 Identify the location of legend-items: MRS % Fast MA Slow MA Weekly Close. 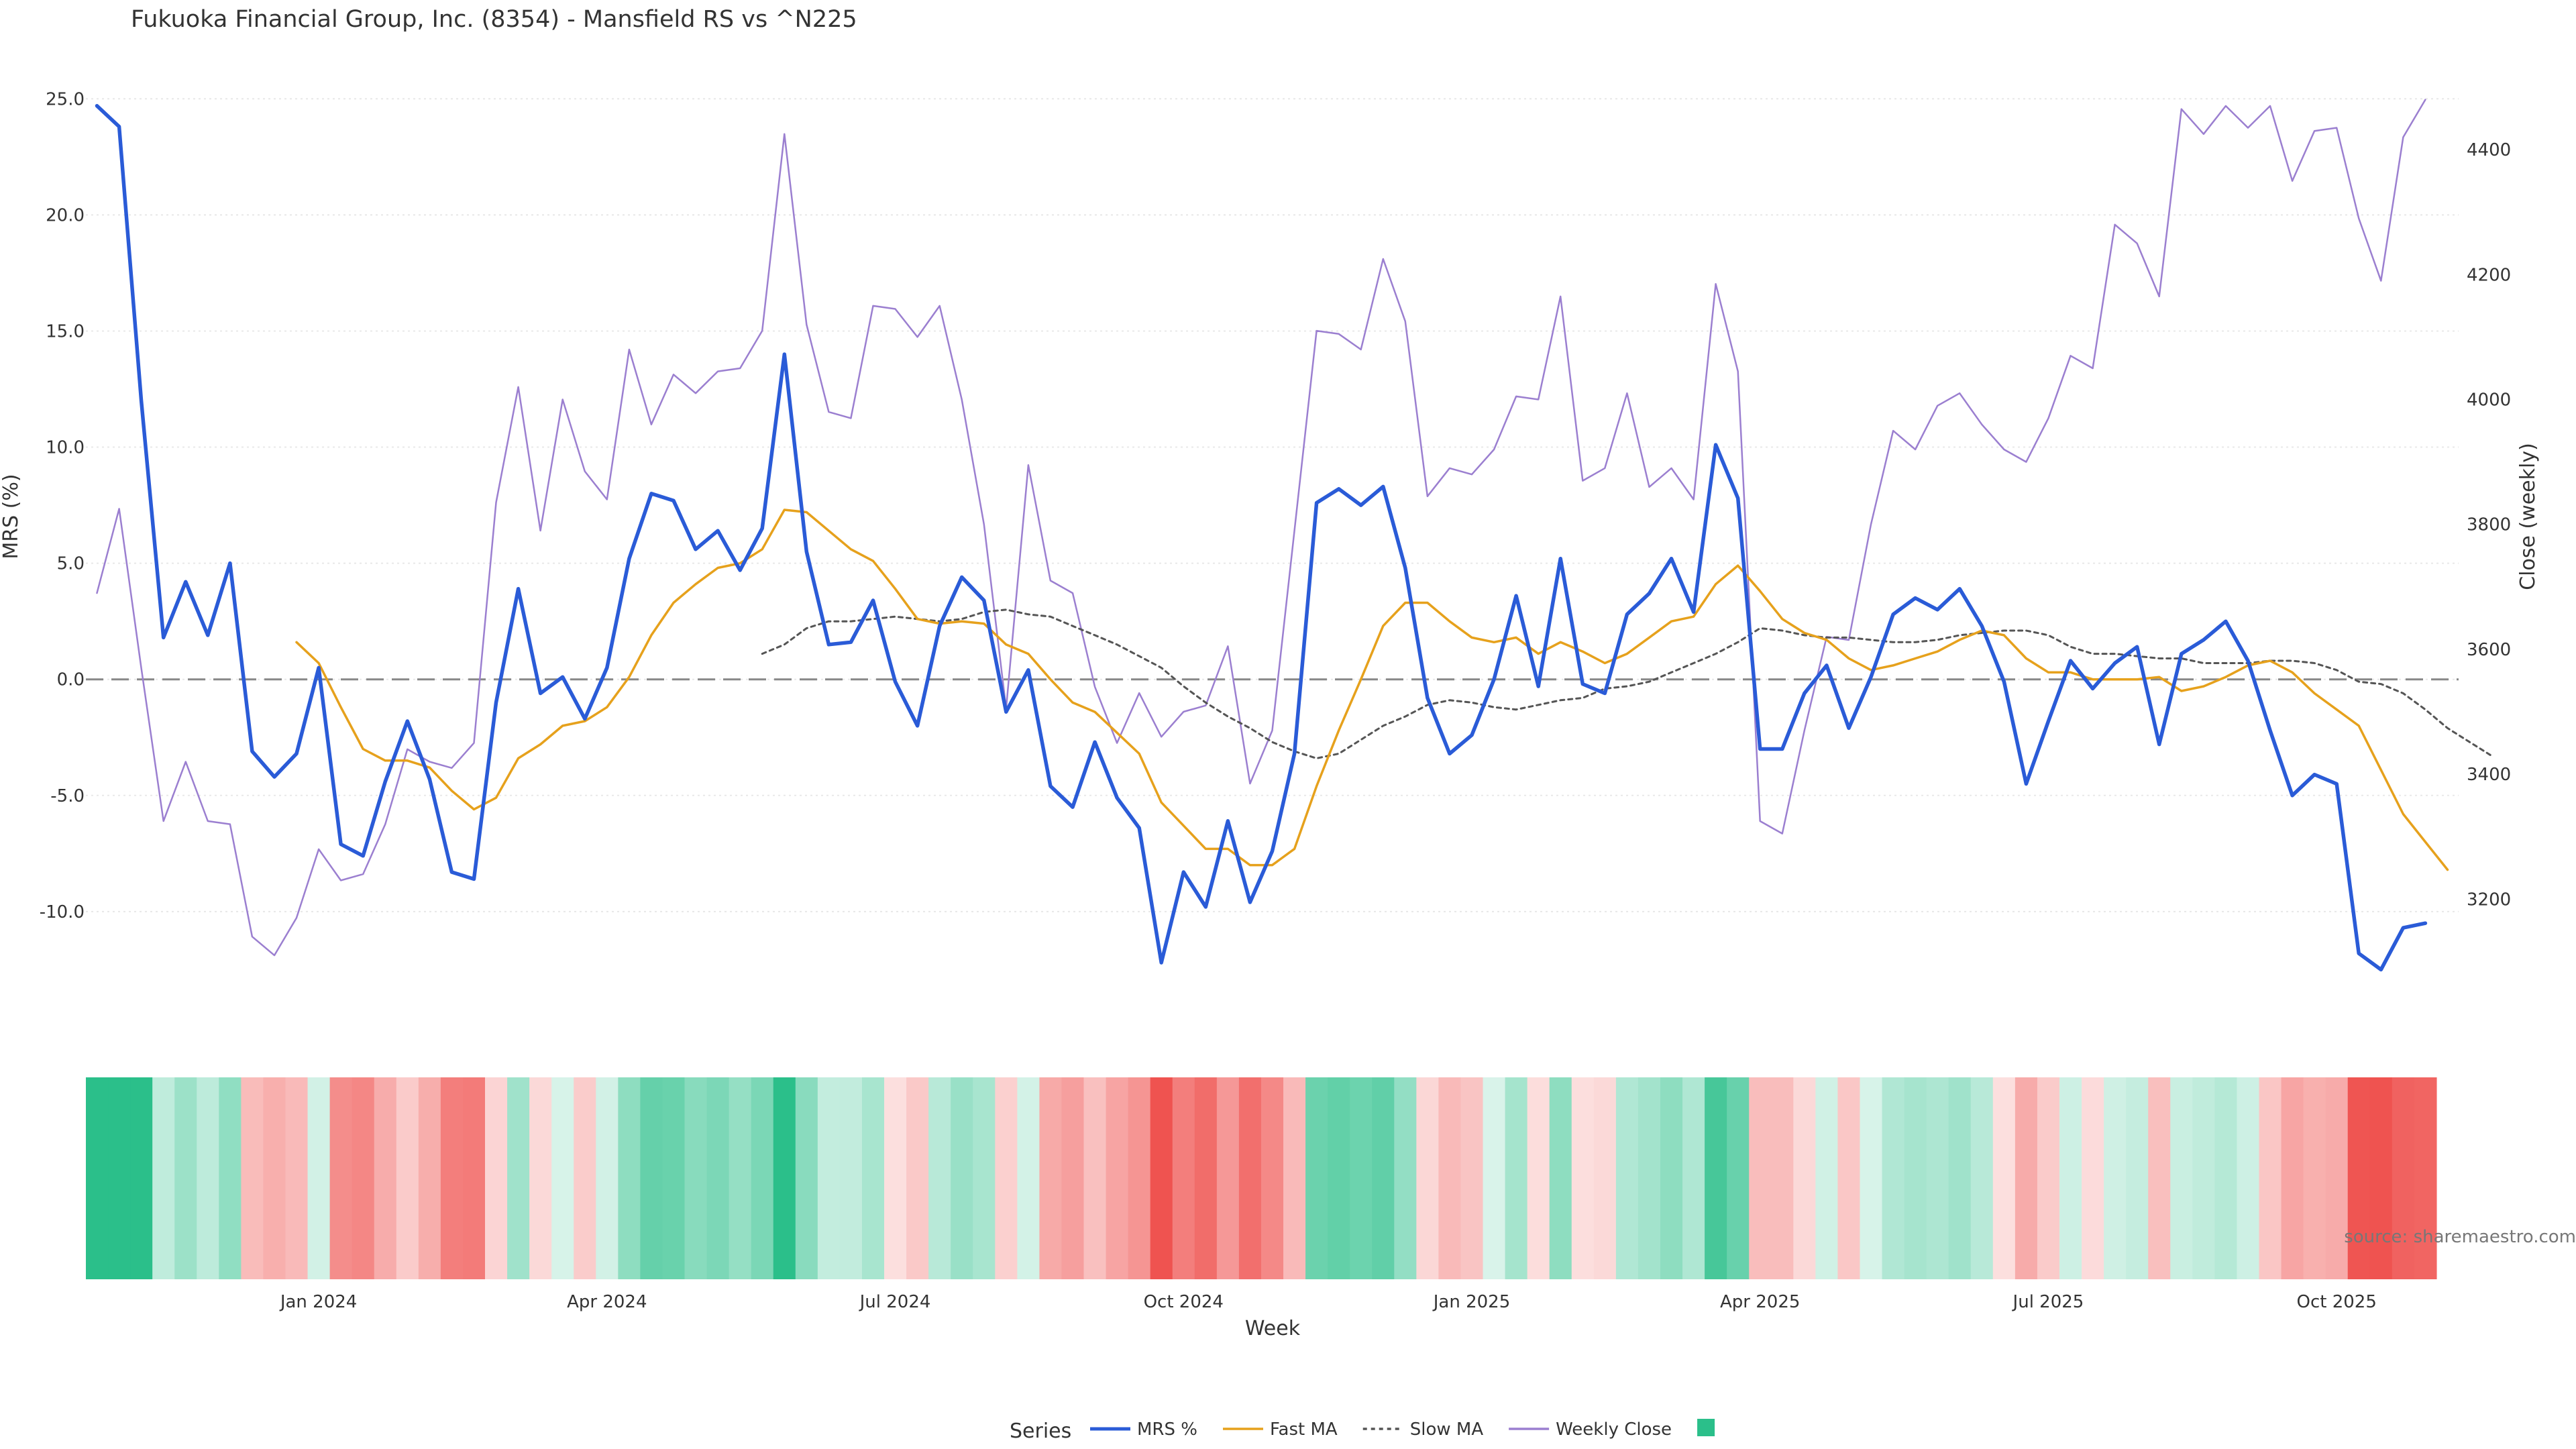
(1402, 1429).